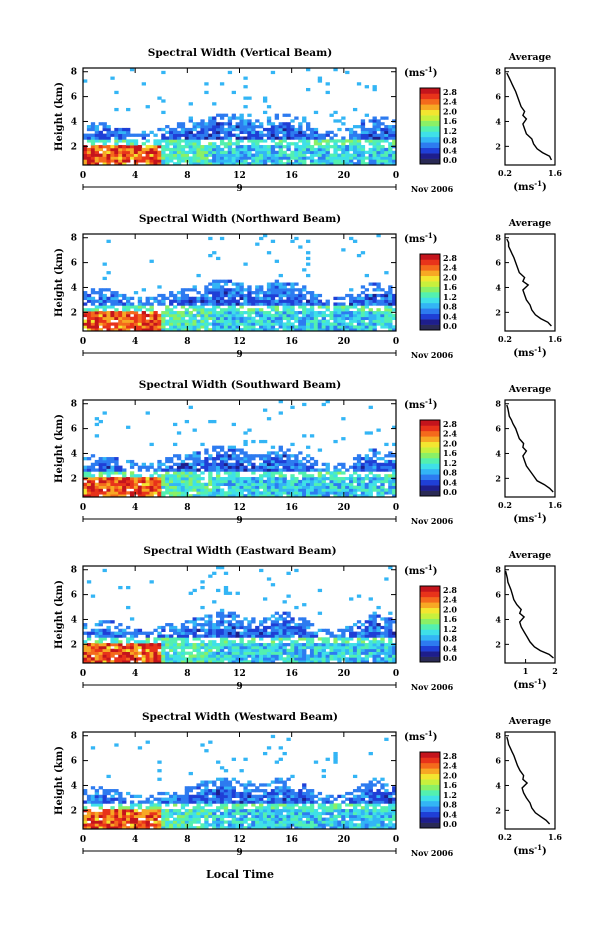  Describe the element at coordinates (291, 674) in the screenshot. I see `x-tick-label: 16` at that location.